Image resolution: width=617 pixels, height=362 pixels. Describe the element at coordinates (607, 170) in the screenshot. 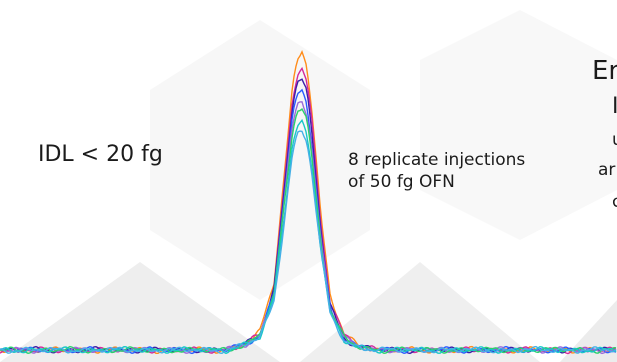

I see `cropped-text-4: ar` at that location.